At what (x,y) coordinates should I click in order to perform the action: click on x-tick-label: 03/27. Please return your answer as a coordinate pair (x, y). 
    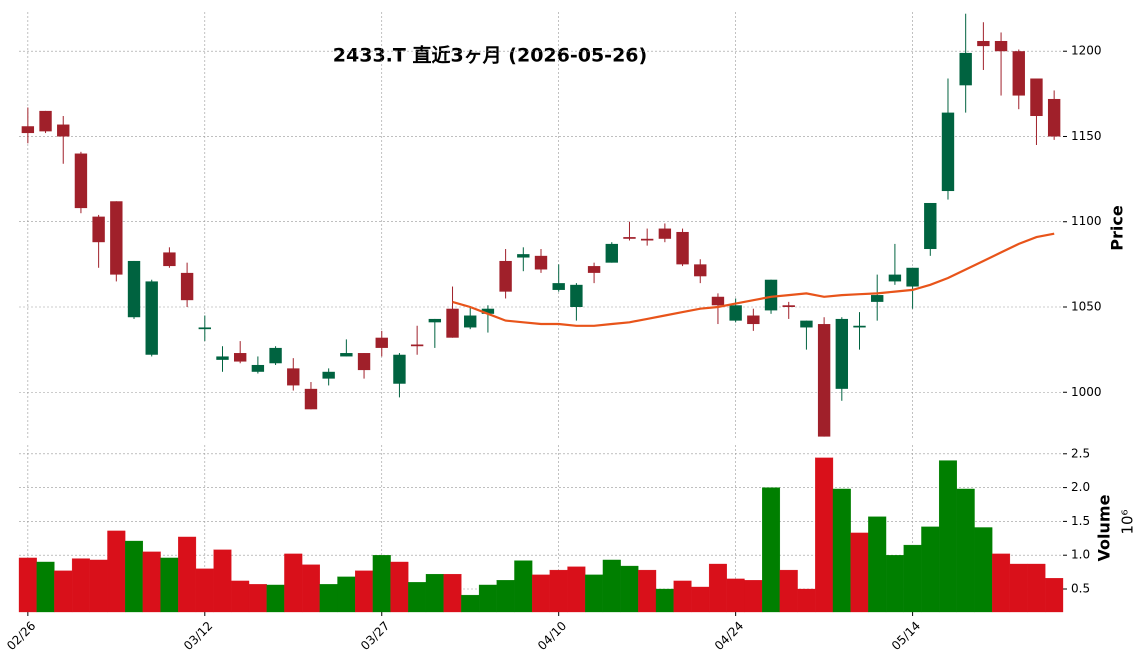
    Looking at the image, I should click on (375, 636).